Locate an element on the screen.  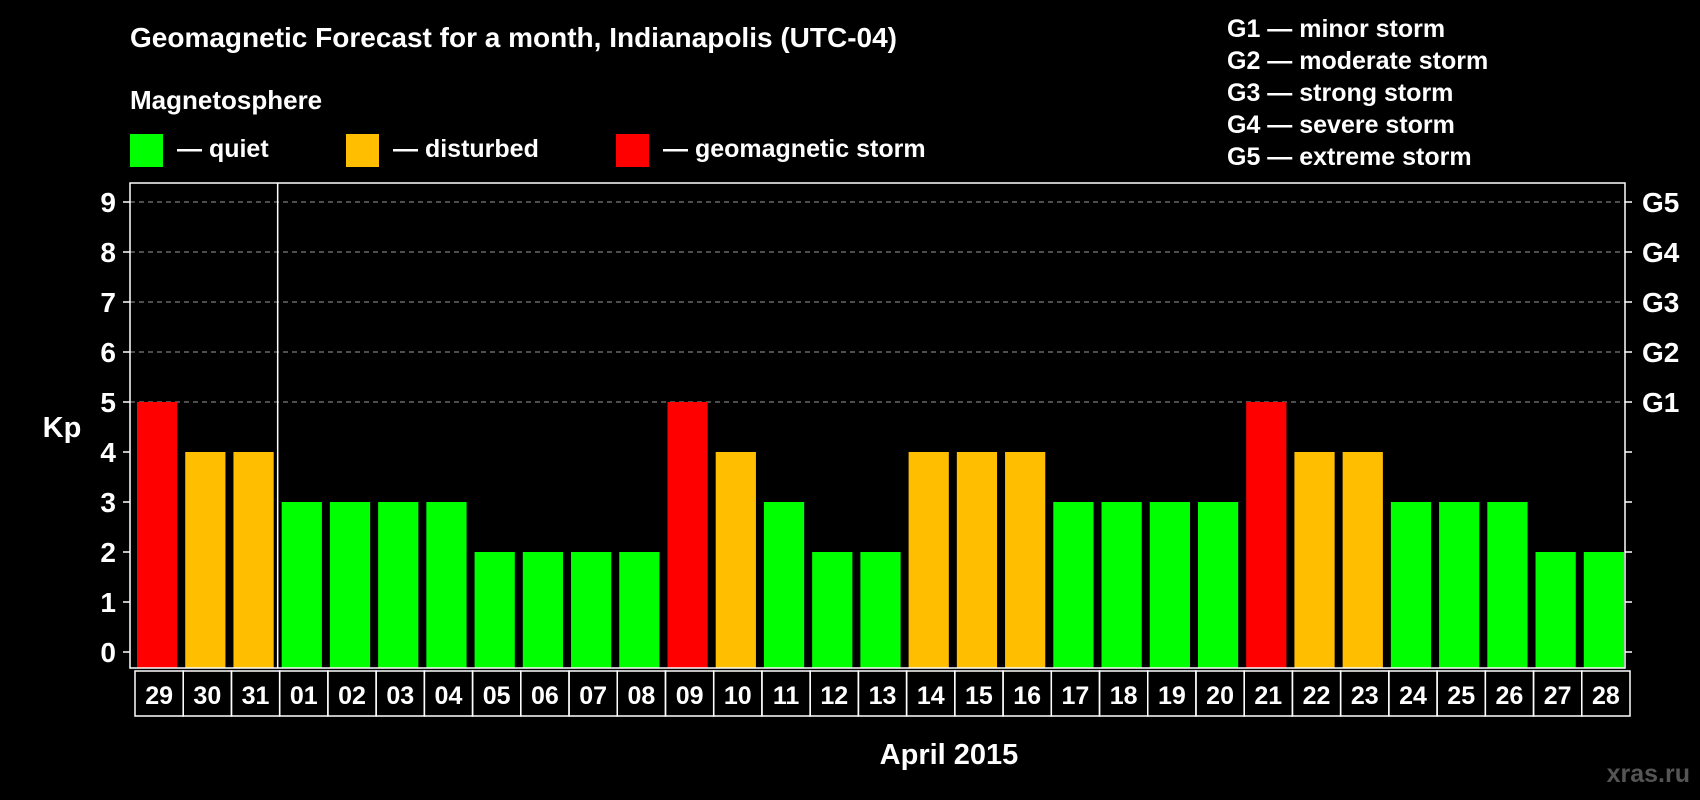
storm-level-label-G3: G3 is located at coordinates (1660, 302).